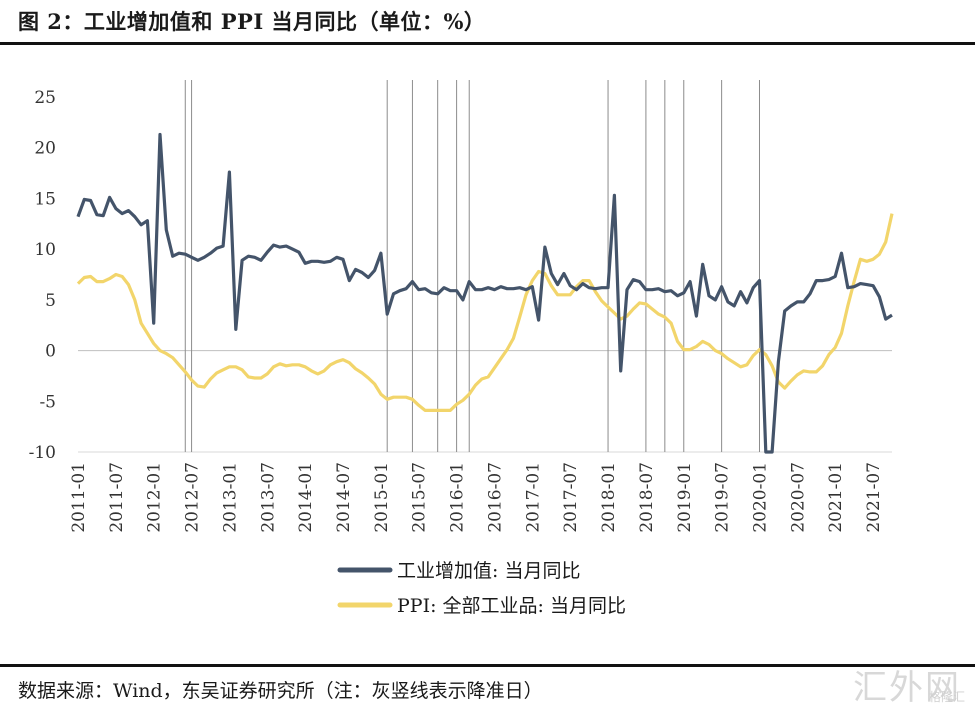 The image size is (975, 710). I want to click on x-tick-label: 2021-07, so click(874, 497).